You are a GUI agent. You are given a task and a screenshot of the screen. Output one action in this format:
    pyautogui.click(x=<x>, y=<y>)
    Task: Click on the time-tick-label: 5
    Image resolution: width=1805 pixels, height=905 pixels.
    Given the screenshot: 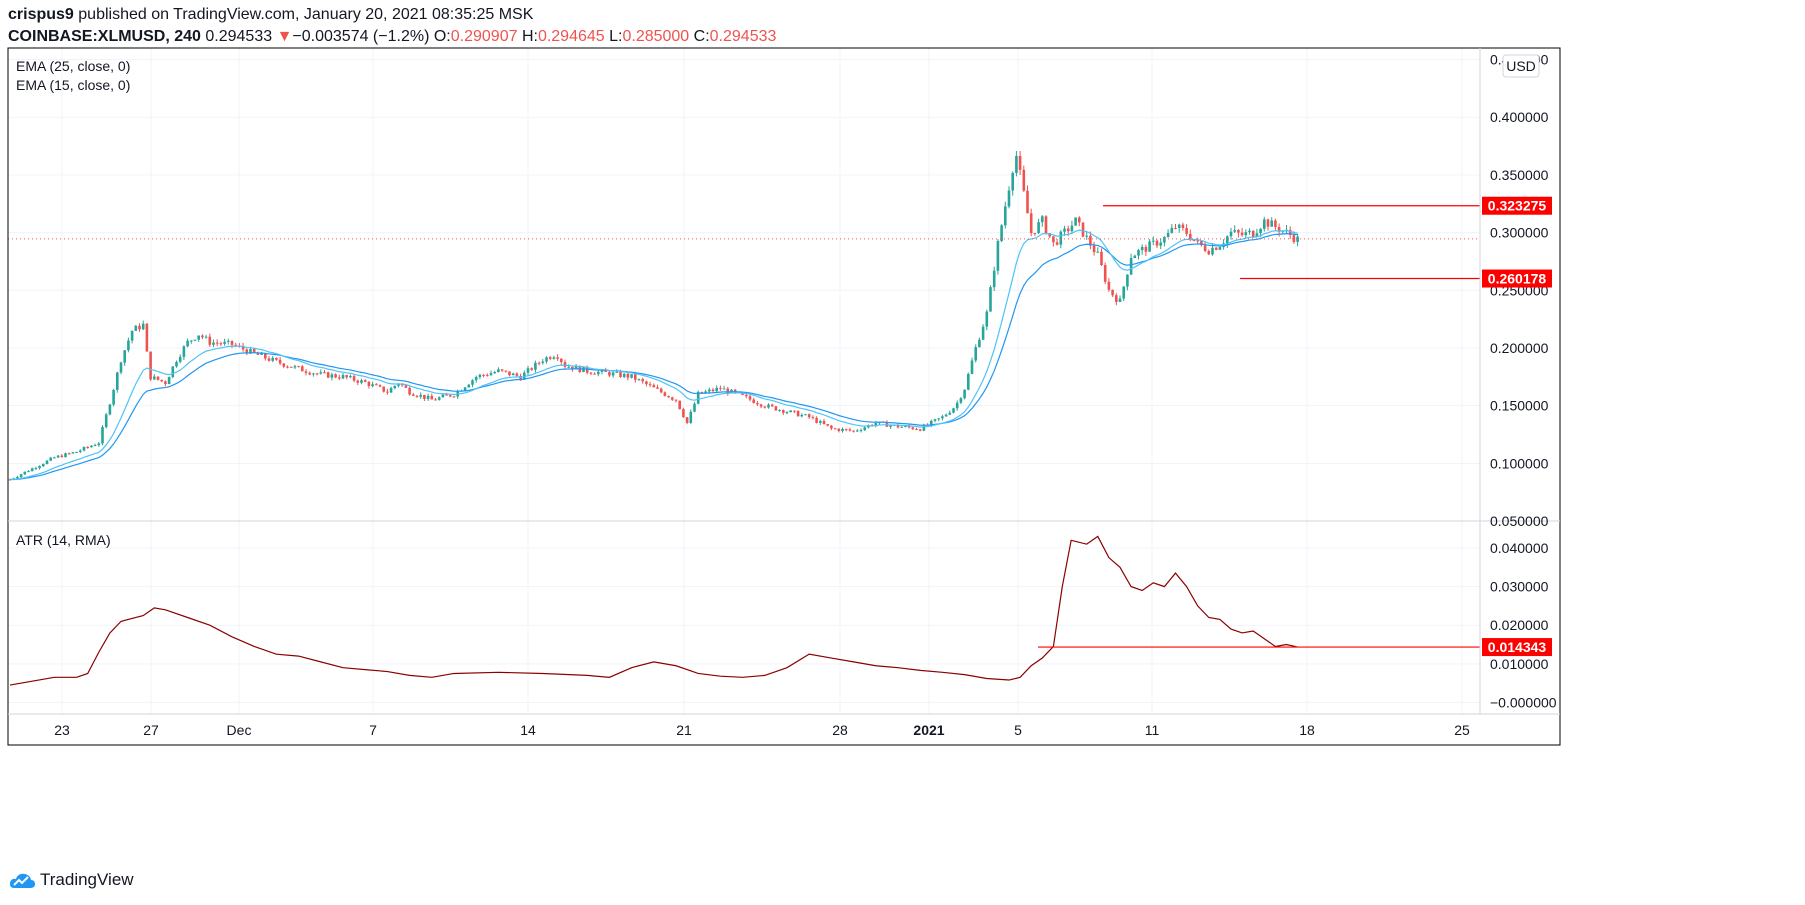 What is the action you would take?
    pyautogui.click(x=1018, y=730)
    